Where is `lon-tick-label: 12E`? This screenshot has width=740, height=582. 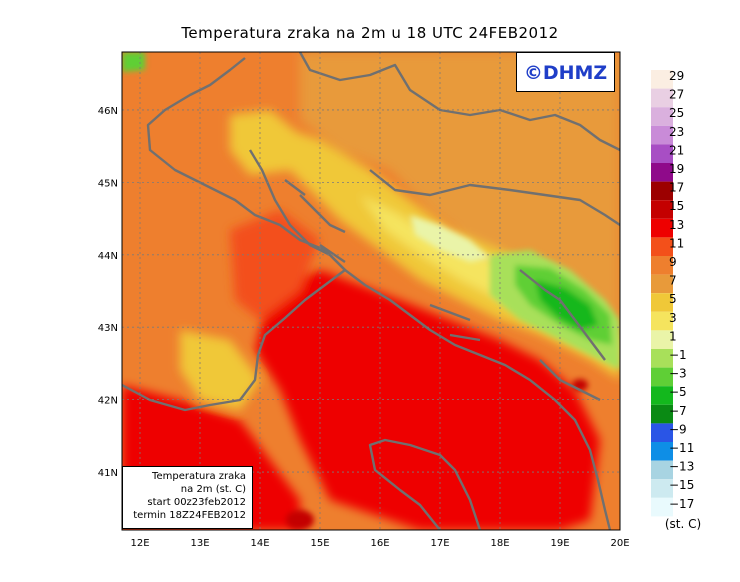
lon-tick-label: 12E is located at coordinates (139, 543).